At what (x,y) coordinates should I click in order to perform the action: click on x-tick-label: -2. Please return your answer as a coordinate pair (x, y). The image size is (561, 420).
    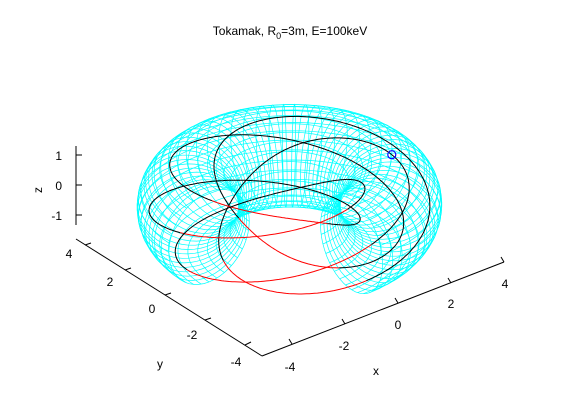
    Looking at the image, I should click on (344, 346).